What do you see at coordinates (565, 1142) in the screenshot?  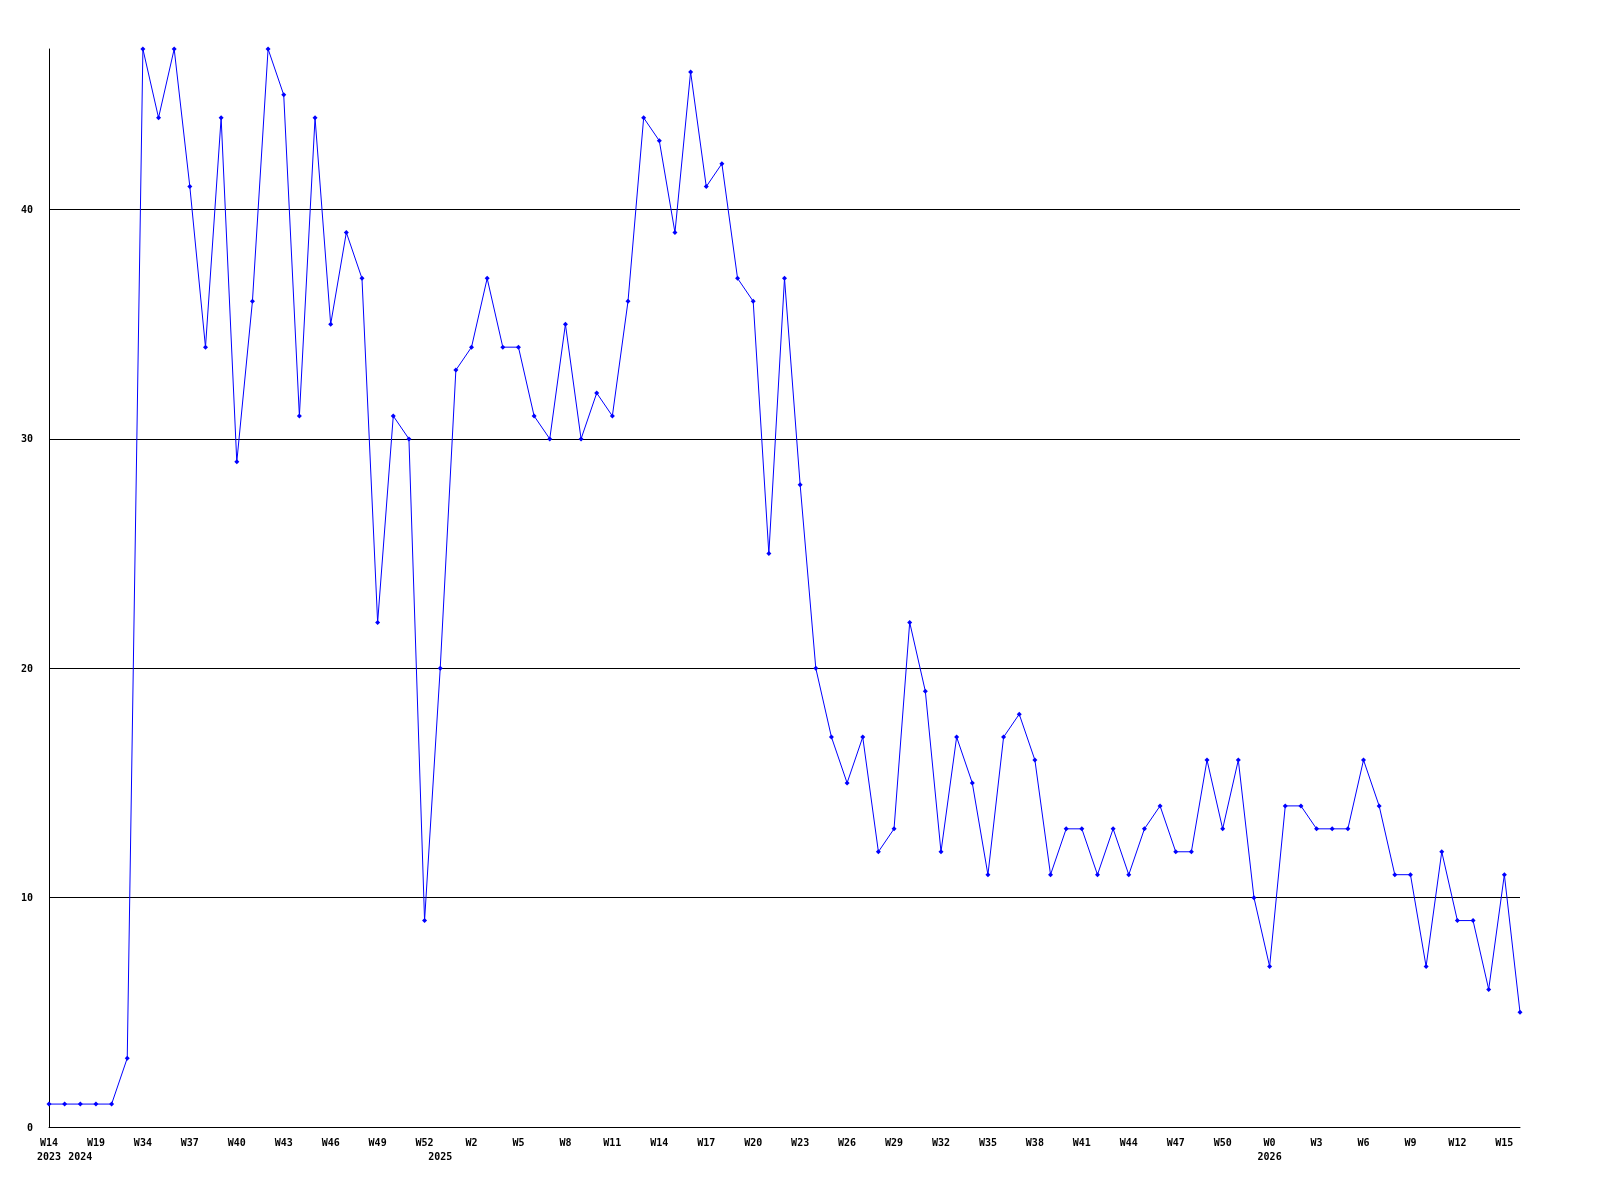 I see `x-tick-label: W8` at bounding box center [565, 1142].